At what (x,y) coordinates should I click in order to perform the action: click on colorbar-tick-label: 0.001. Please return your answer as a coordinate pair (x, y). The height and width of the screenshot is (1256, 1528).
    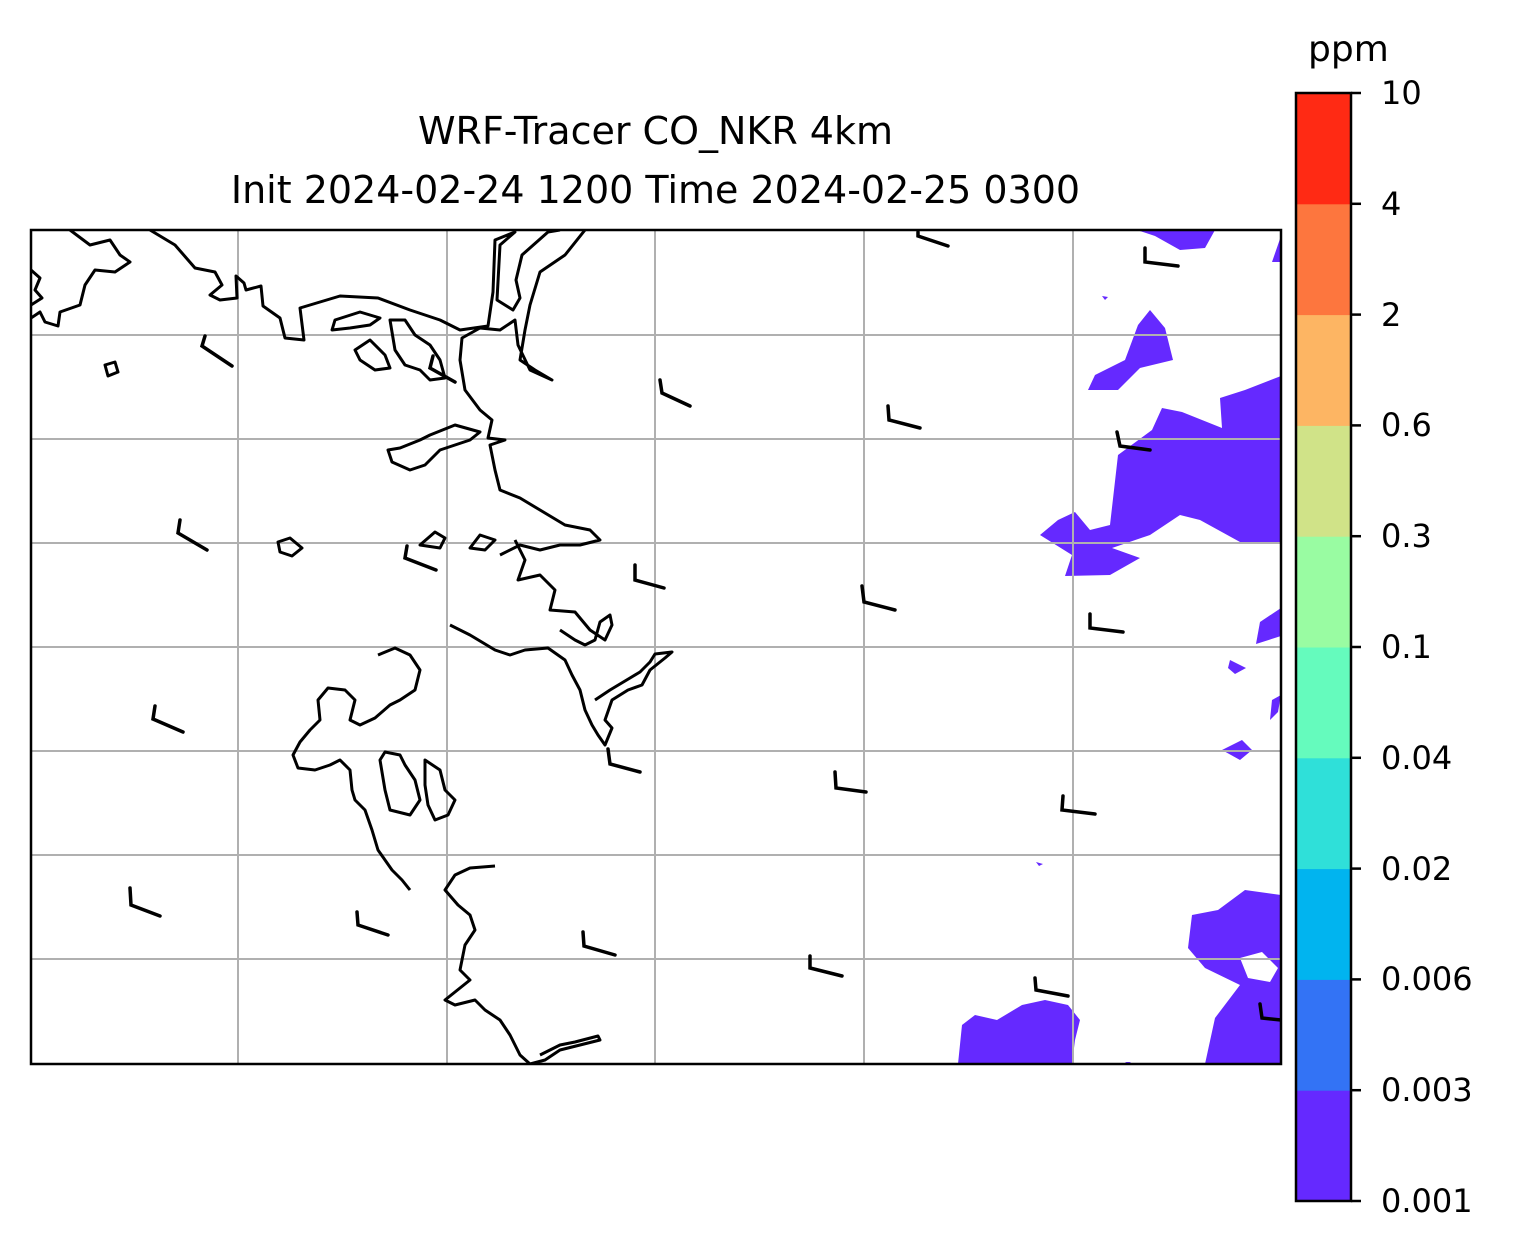
    Looking at the image, I should click on (1427, 1201).